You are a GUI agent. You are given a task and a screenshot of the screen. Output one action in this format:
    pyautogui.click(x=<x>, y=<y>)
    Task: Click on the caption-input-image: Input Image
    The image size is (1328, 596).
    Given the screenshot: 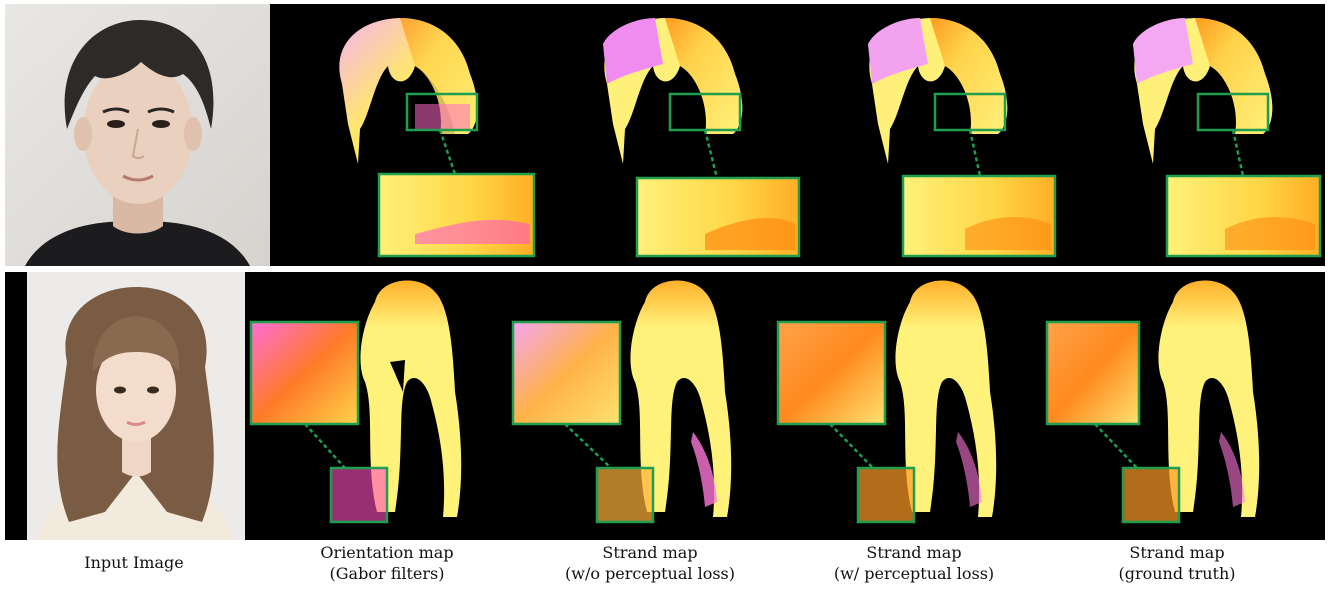 What is the action you would take?
    pyautogui.click(x=134, y=562)
    